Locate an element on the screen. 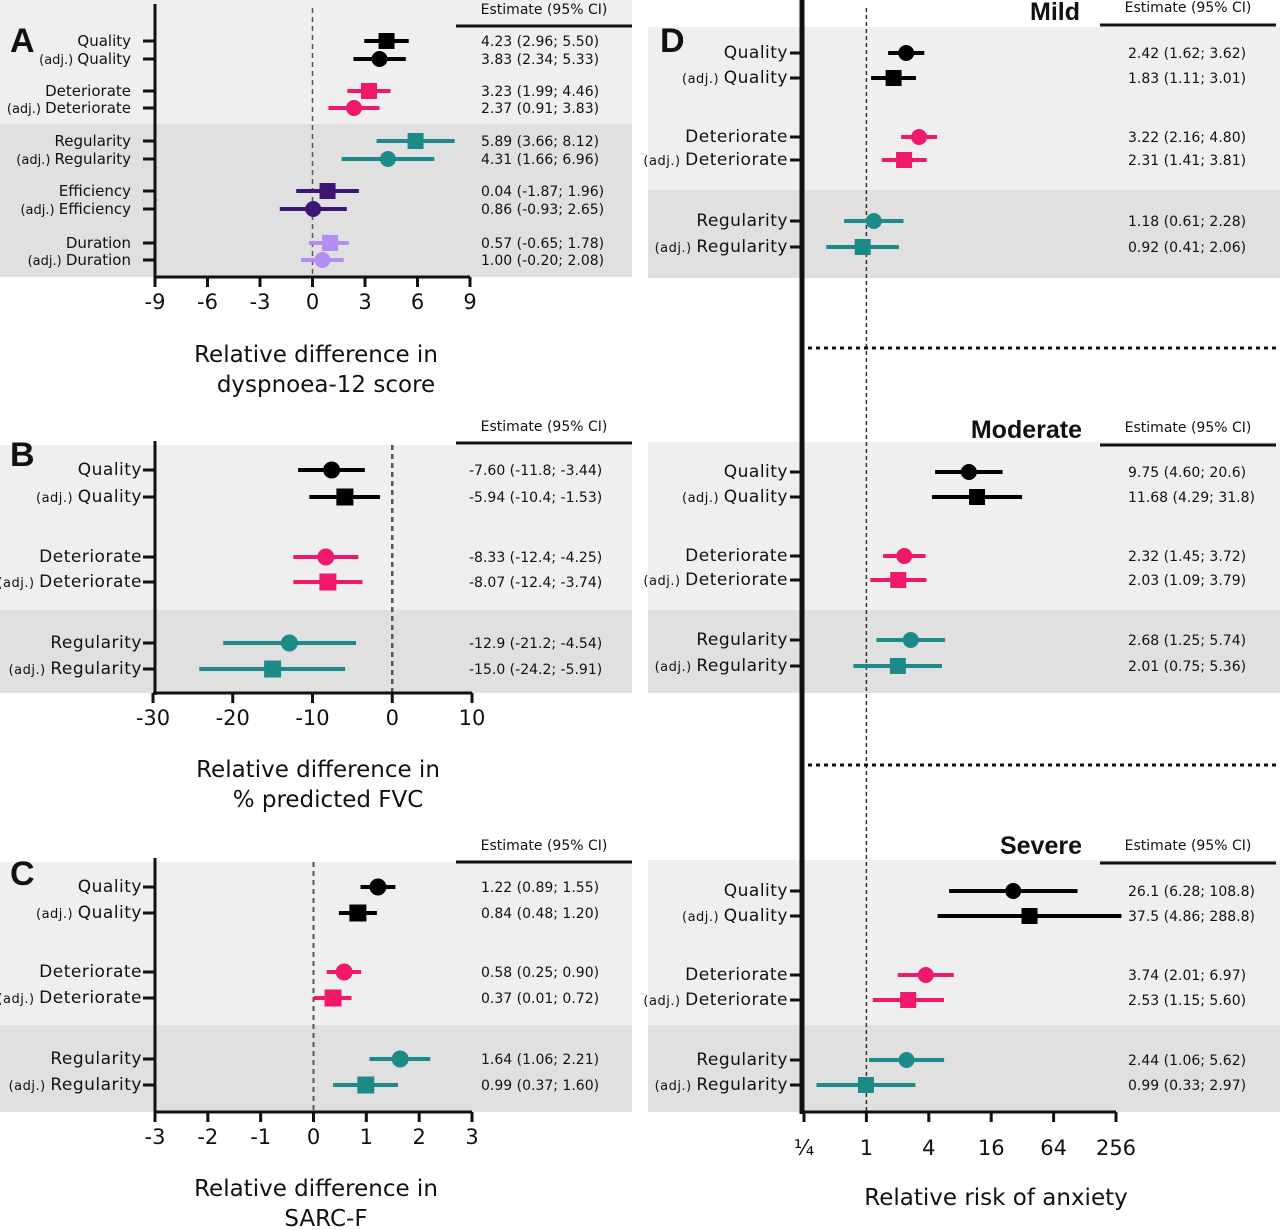 The image size is (1280, 1230). x-tick-label: -9 is located at coordinates (155, 302).